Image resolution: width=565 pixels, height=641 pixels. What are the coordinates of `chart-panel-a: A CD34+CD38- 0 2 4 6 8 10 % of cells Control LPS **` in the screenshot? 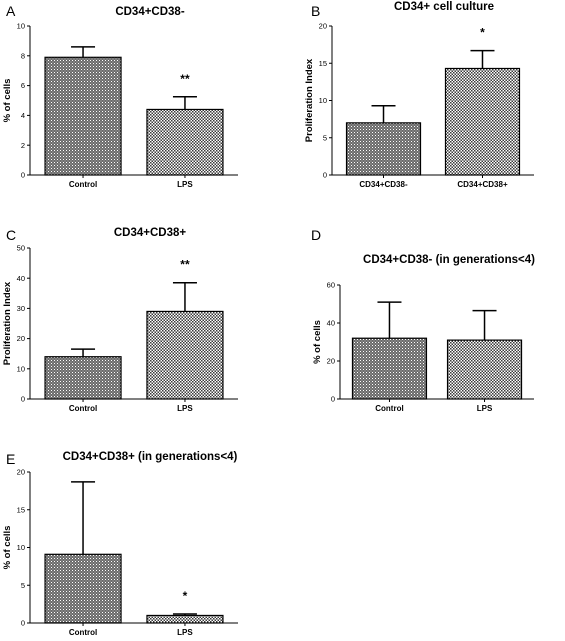 It's located at (120, 96).